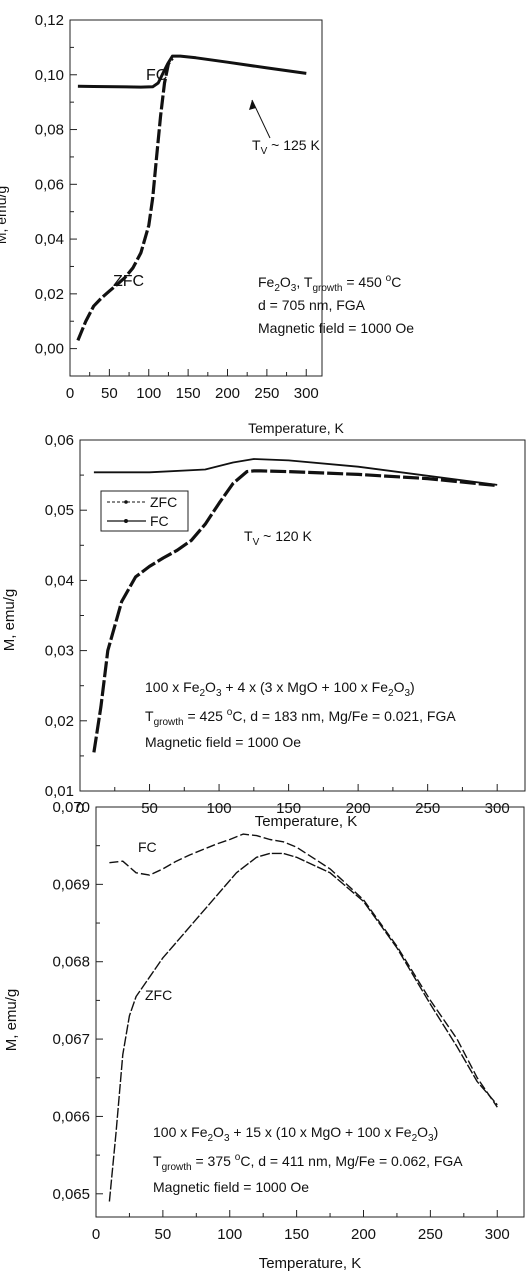 This screenshot has height=1280, width=528. I want to click on panel-1-plot-frame, so click(196, 198).